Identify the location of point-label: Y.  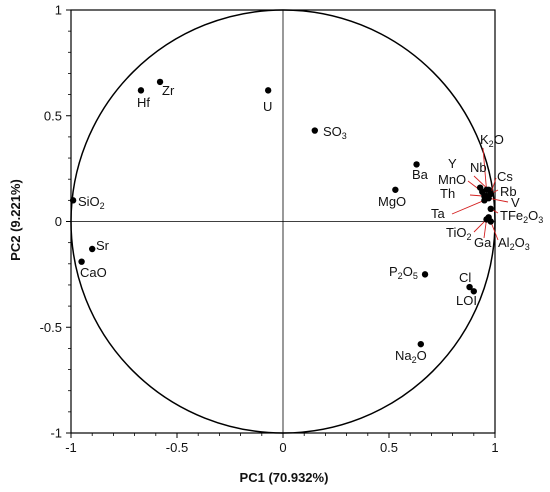
(452, 163).